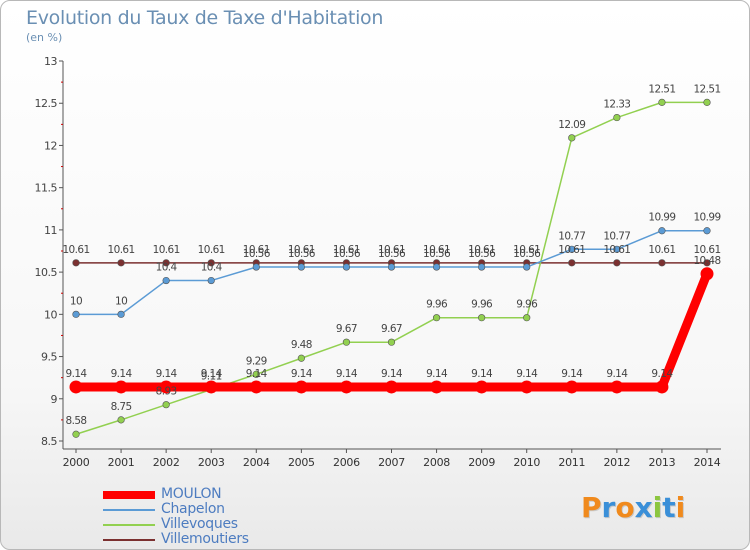  Describe the element at coordinates (121, 407) in the screenshot. I see `data-label: 8.75` at that location.